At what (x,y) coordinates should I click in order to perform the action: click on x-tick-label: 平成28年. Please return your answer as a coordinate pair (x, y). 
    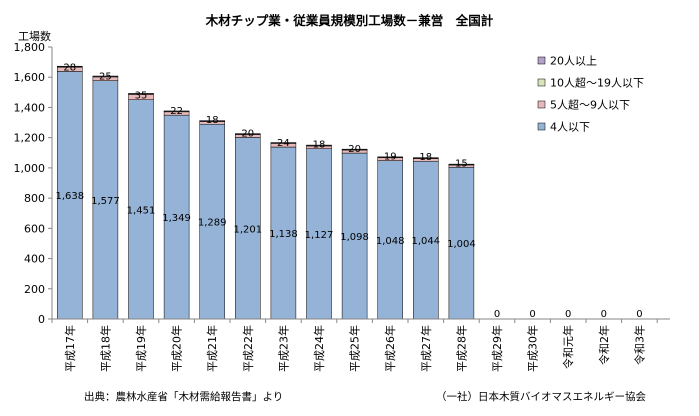
    Looking at the image, I should click on (461, 348).